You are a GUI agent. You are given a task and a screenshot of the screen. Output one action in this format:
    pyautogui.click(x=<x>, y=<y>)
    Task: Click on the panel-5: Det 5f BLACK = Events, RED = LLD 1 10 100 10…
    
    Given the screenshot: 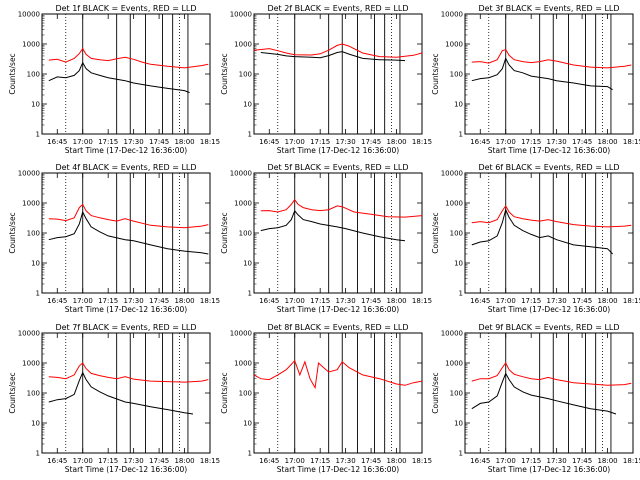 What is the action you would take?
    pyautogui.click(x=326, y=238)
    